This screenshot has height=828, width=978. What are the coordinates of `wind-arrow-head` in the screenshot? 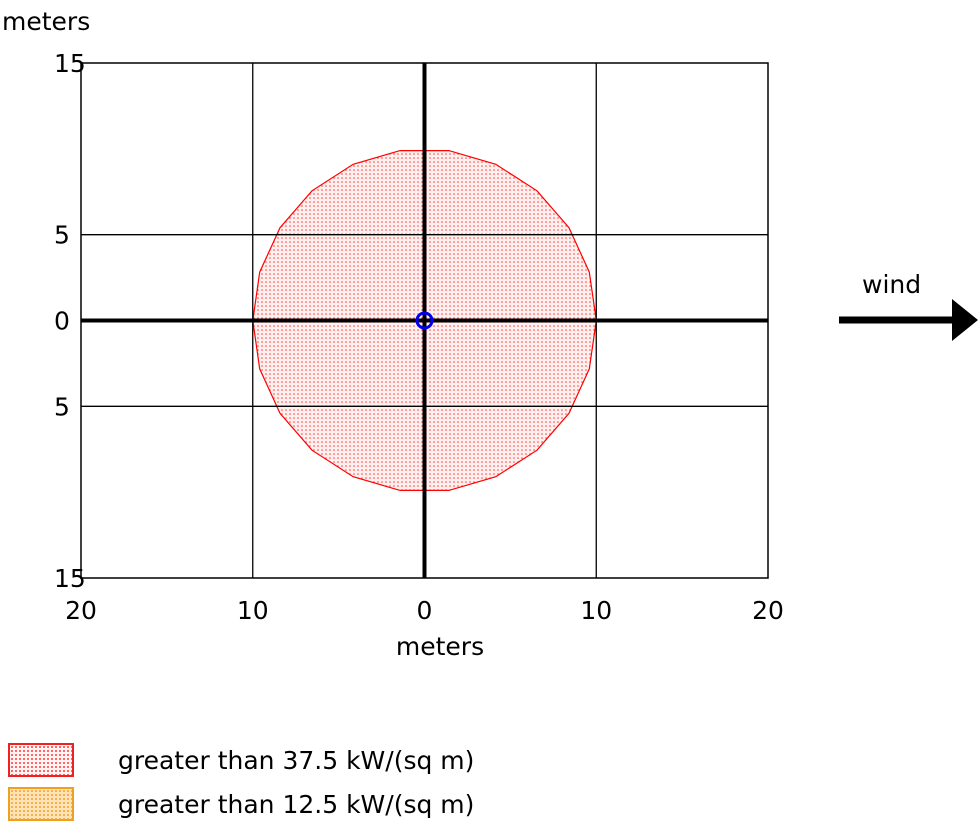 It's located at (965, 320).